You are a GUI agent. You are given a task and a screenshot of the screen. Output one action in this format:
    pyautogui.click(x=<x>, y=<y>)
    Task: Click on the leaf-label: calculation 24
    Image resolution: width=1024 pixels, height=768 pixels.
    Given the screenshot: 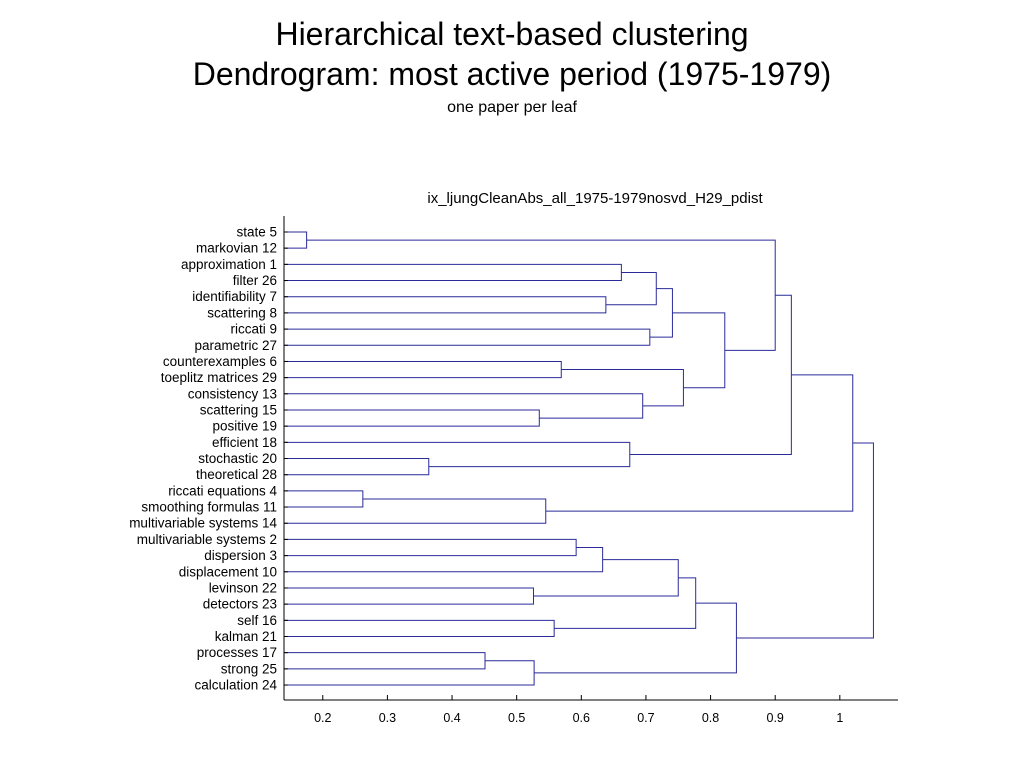 What is the action you would take?
    pyautogui.click(x=235, y=685)
    